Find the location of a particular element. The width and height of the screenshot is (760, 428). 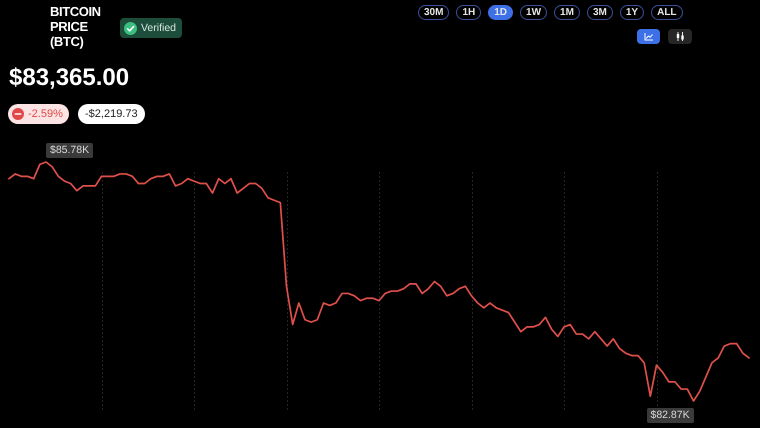

text: 1H is located at coordinates (469, 12).